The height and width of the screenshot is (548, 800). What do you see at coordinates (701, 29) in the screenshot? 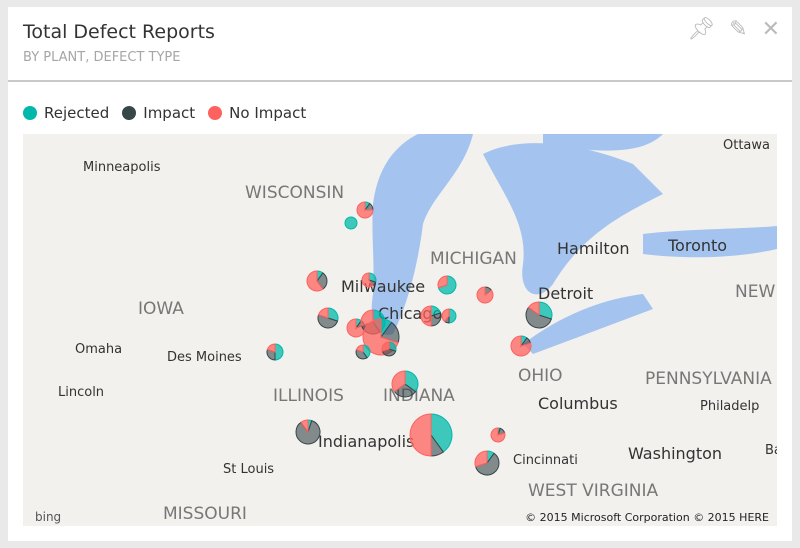
I see `pin-icon: 📌︎` at bounding box center [701, 29].